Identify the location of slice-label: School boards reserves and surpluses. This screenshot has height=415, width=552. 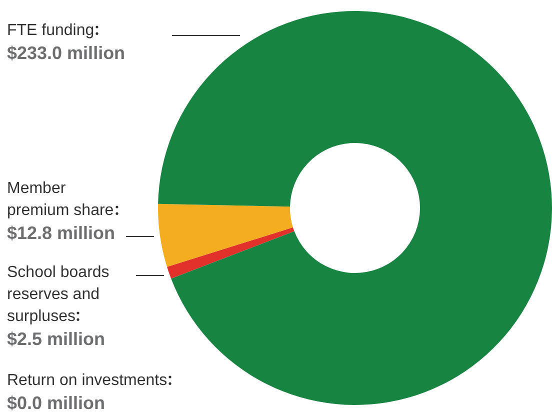
(58, 294).